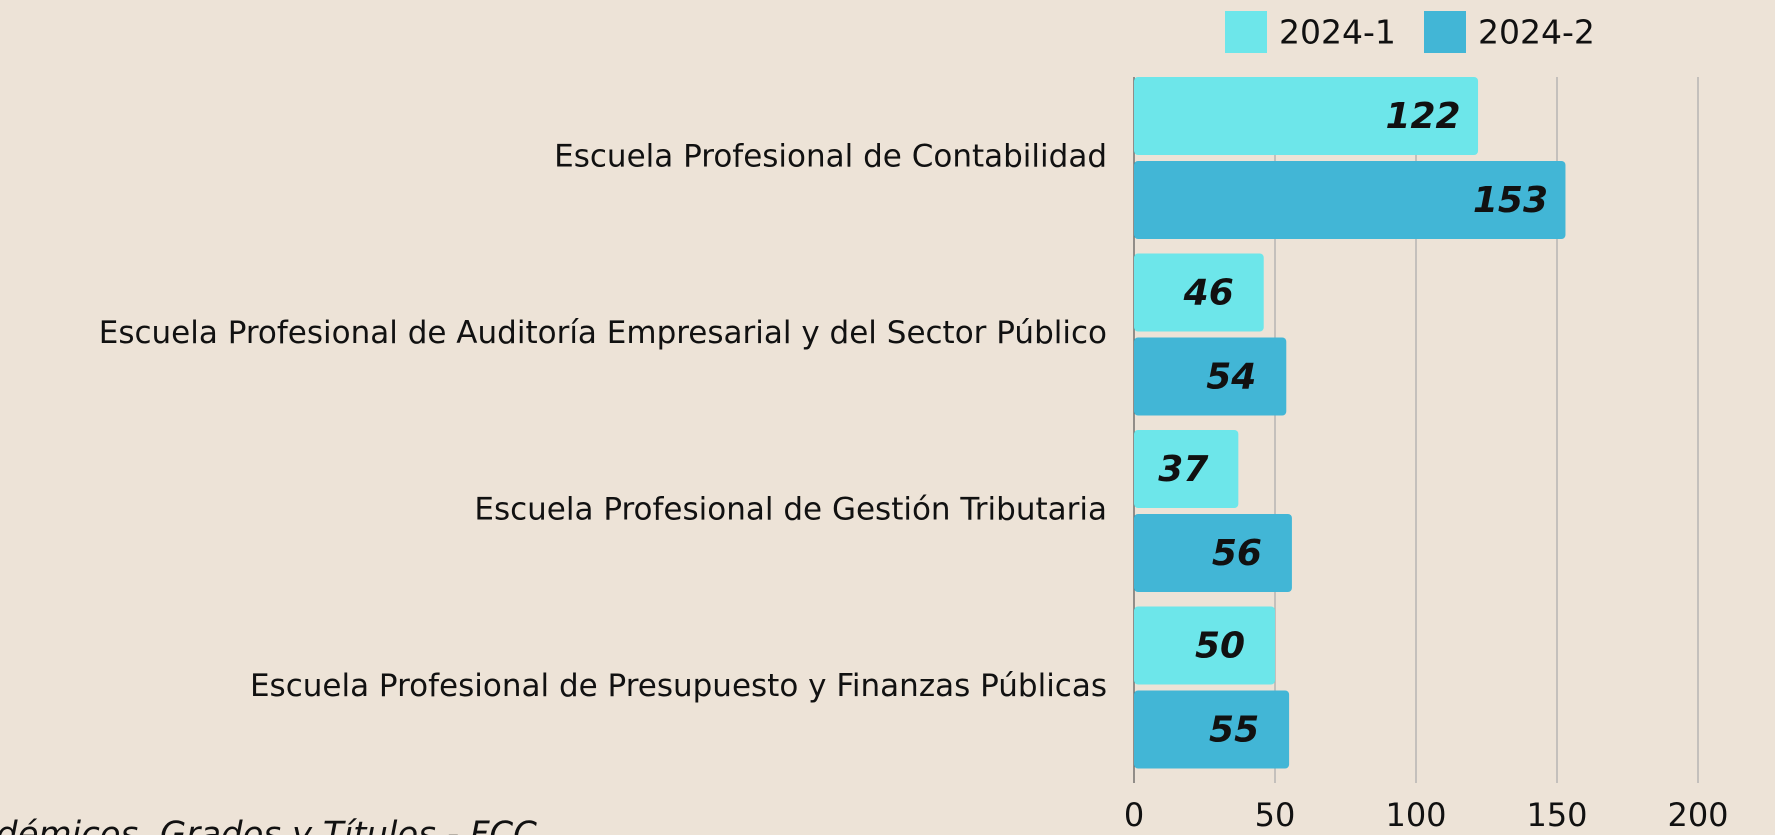 This screenshot has width=1775, height=835. I want to click on value-label: 37, so click(1183, 469).